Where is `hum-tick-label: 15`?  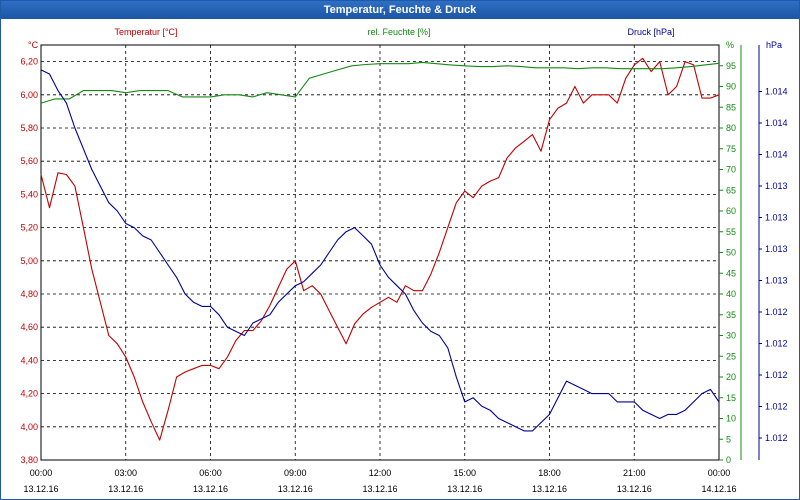
hum-tick-label: 15 is located at coordinates (731, 398).